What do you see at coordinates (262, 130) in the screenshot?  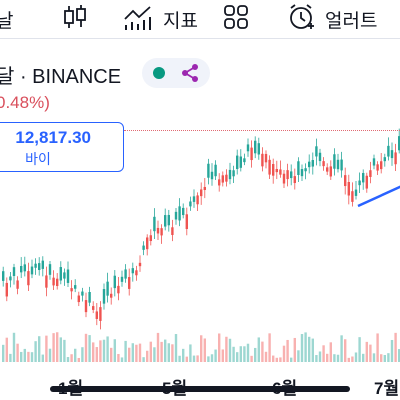 I see `price-reference-line` at bounding box center [262, 130].